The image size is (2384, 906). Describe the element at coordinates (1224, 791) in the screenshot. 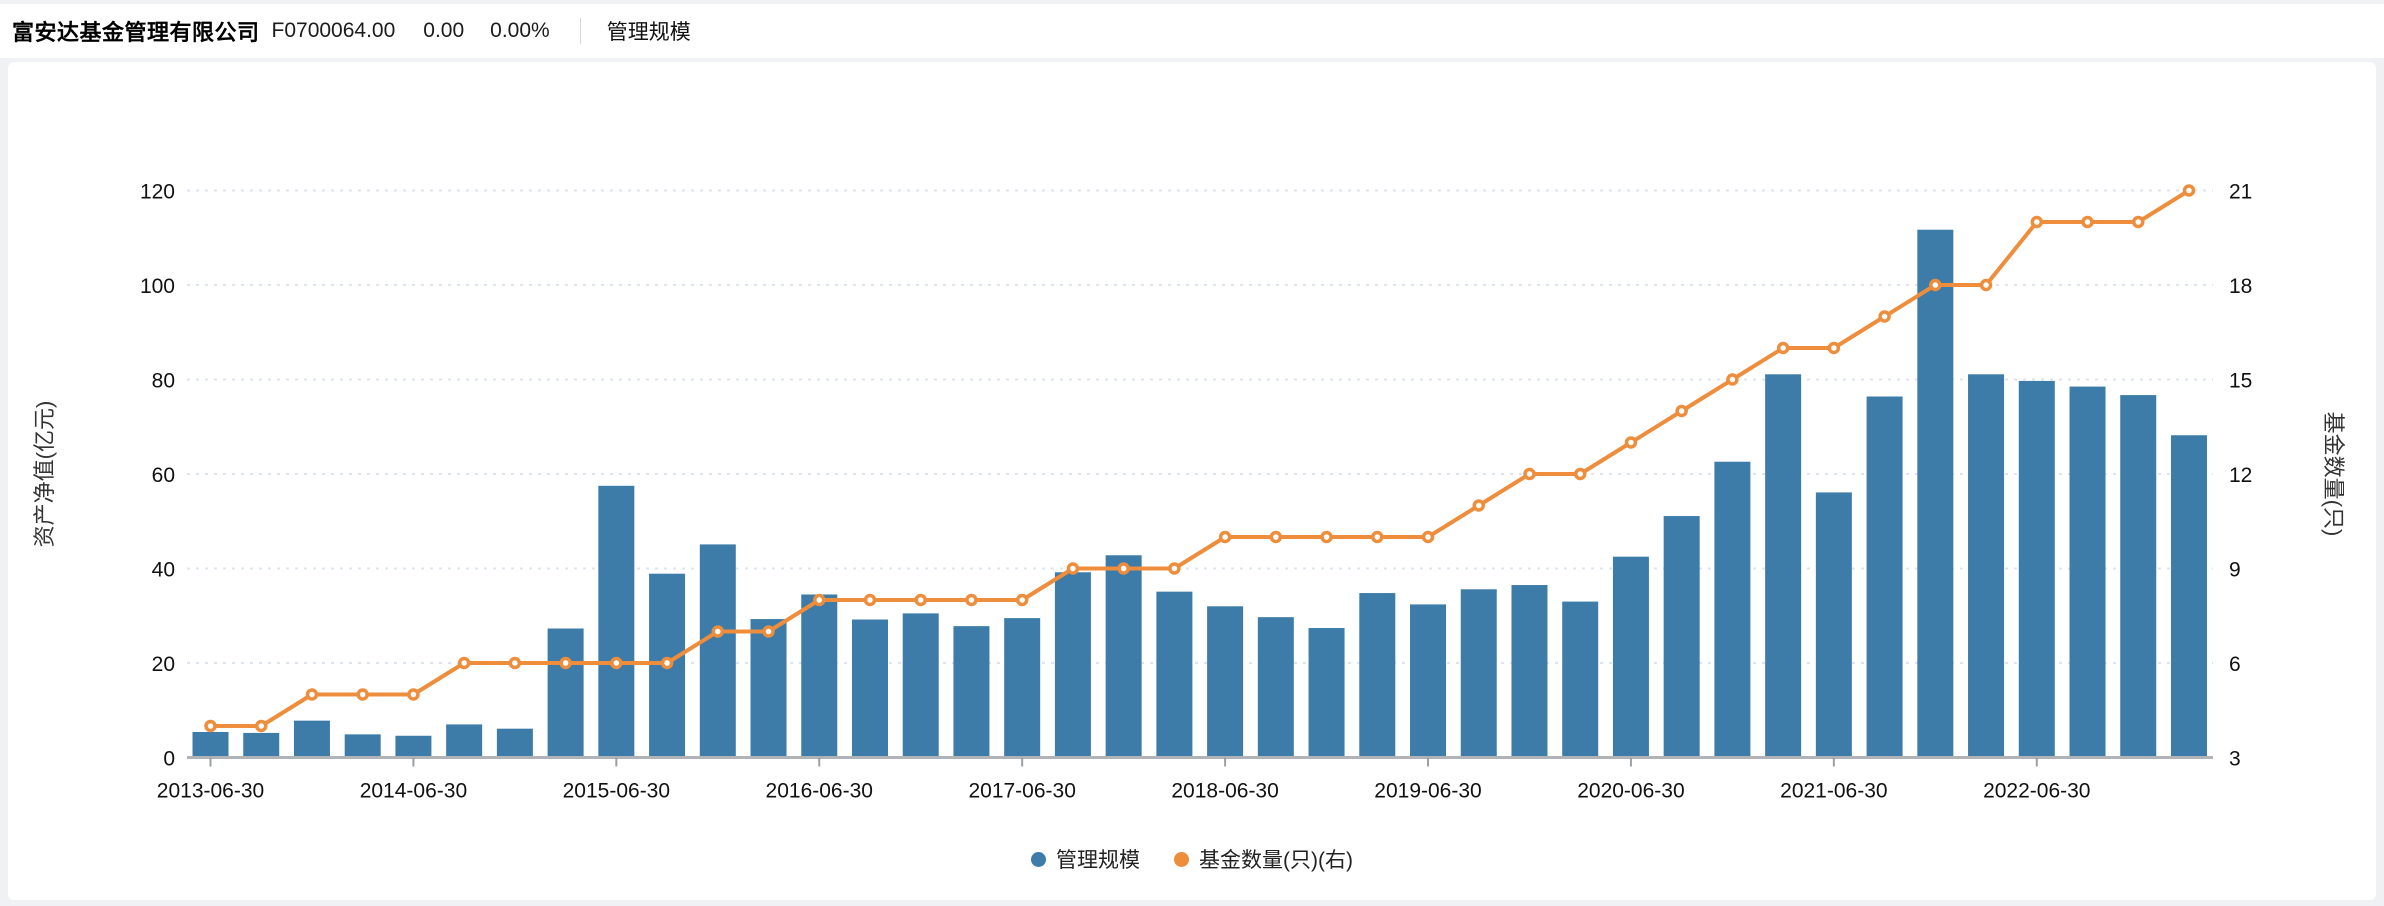

I see `x-axis-date-label: 2018-06-30` at that location.